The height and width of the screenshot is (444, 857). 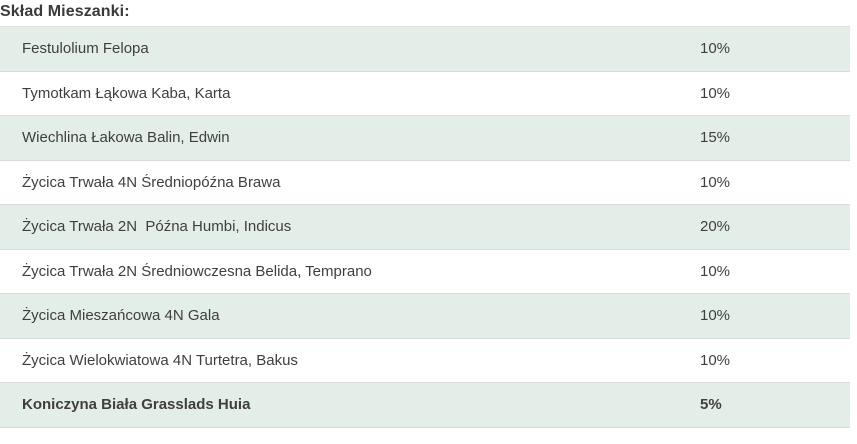 What do you see at coordinates (126, 138) in the screenshot?
I see `ingredient-name: Wiechlina Łakowa Balin, Edwin` at bounding box center [126, 138].